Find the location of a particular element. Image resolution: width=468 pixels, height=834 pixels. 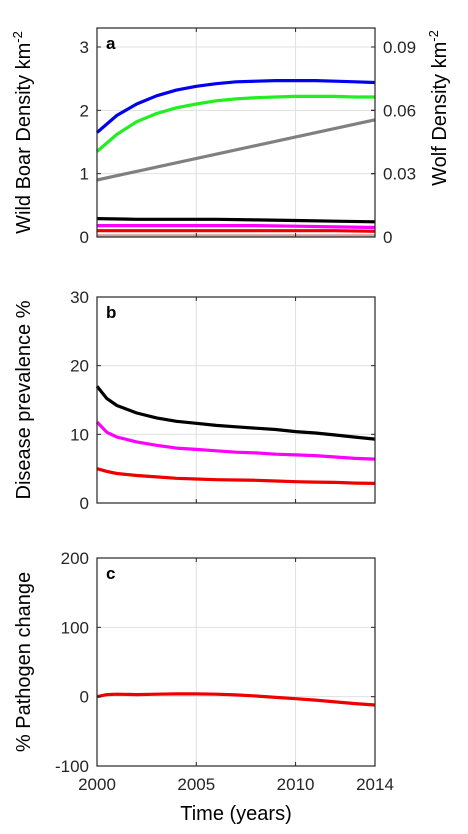

y-axis-label-superscript: -2 is located at coordinates (17, 37).